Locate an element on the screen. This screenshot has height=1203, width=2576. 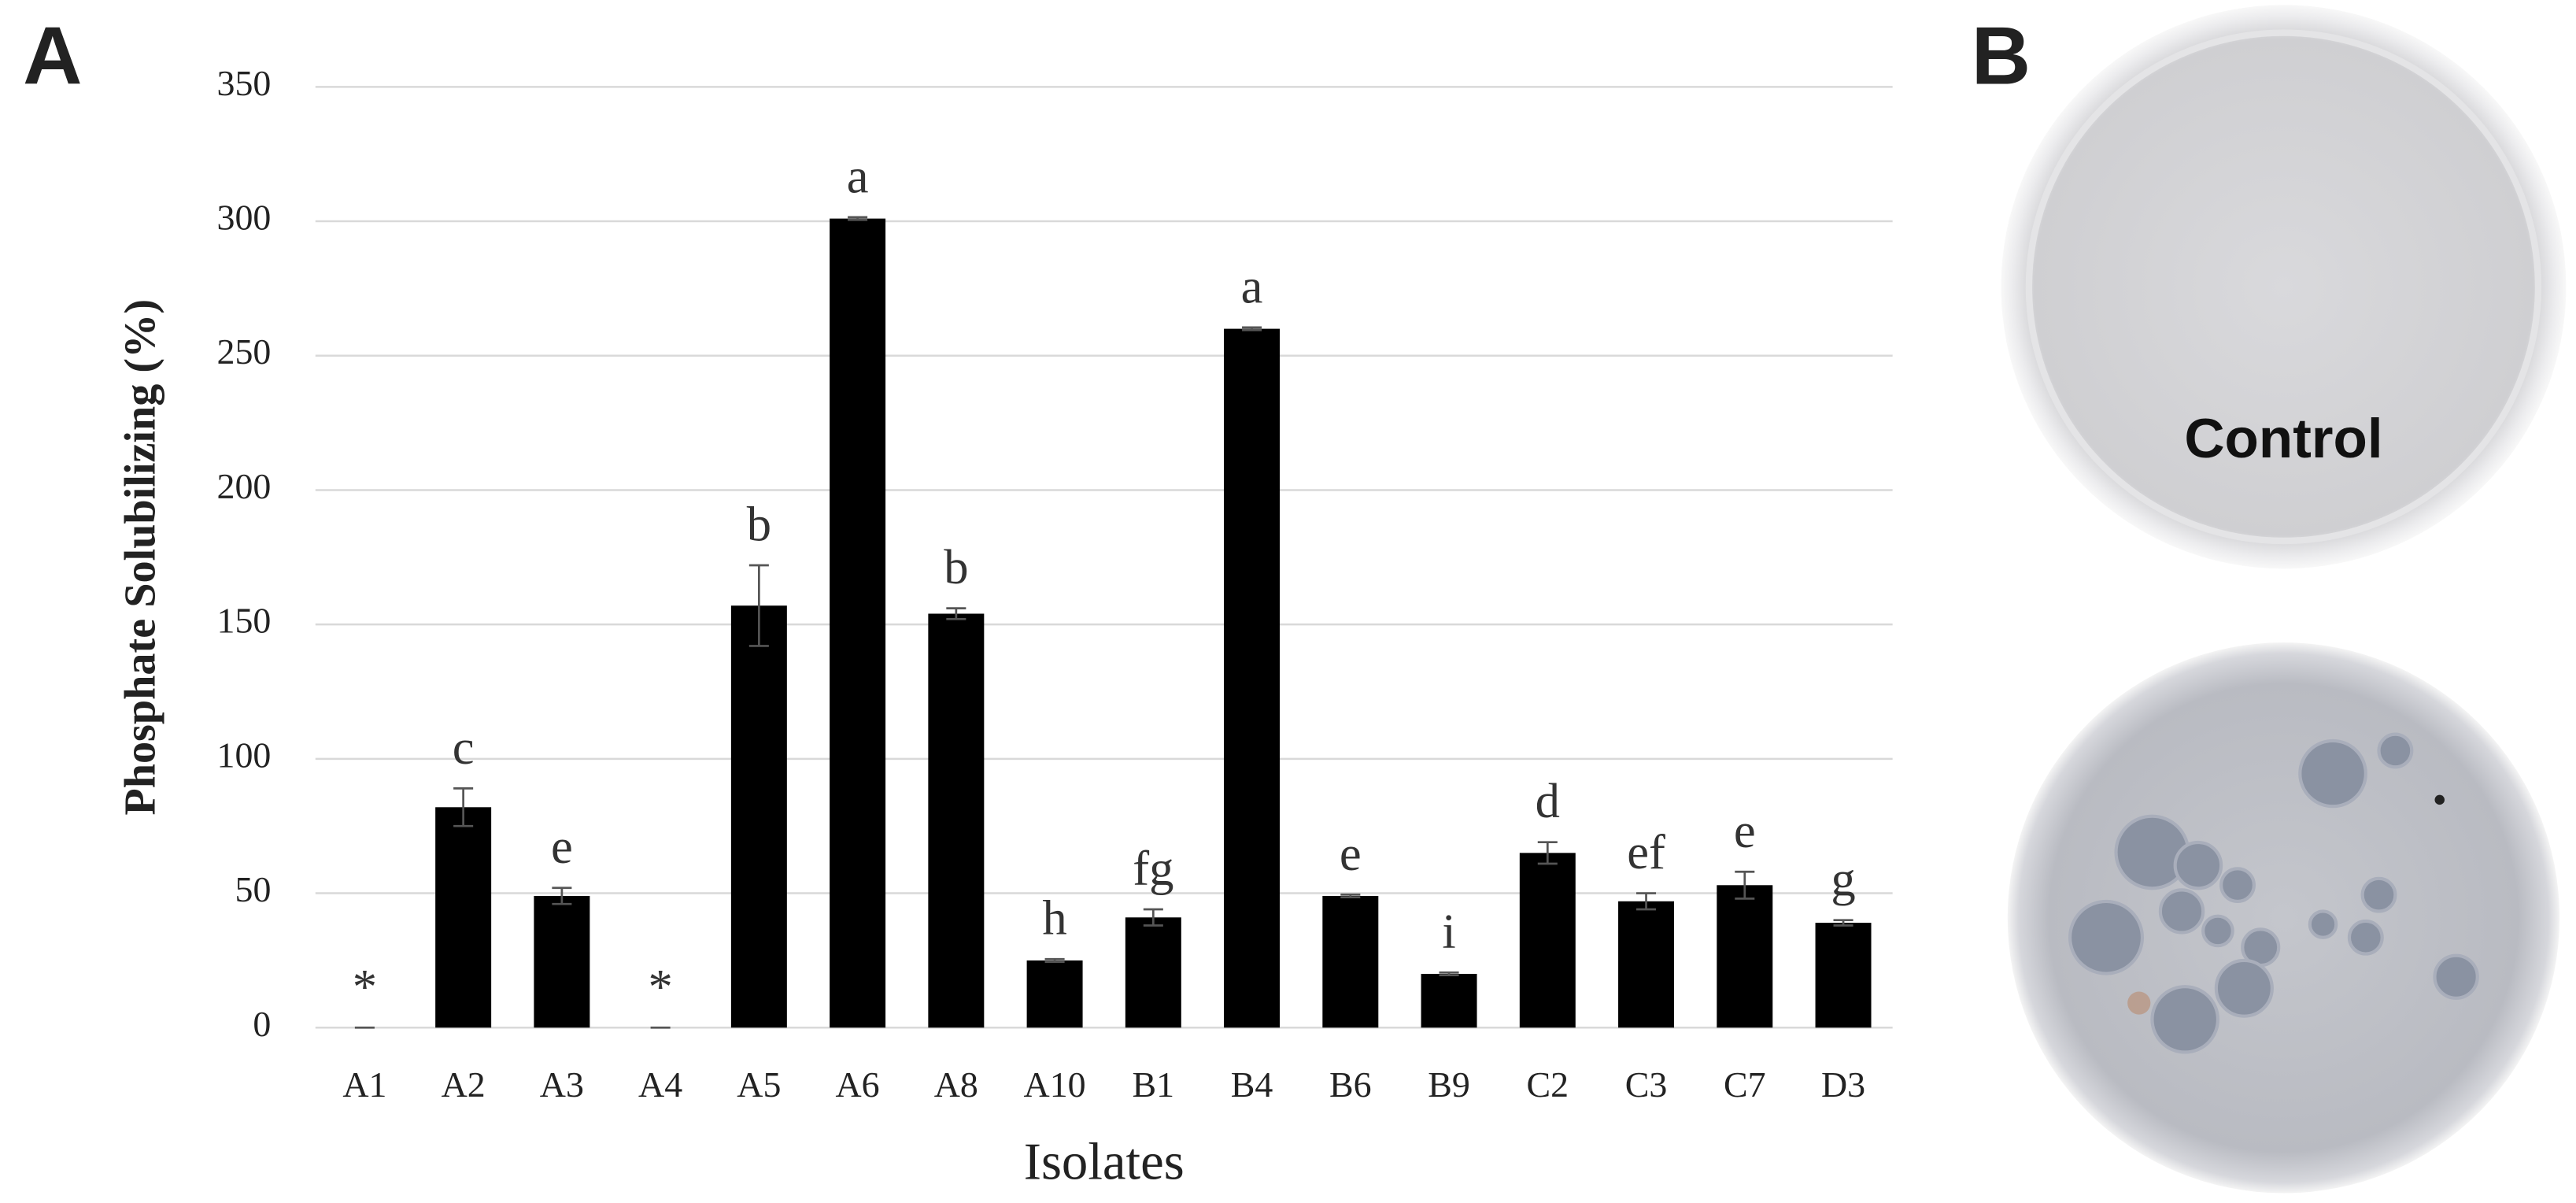
panel-label: A is located at coordinates (52, 56).